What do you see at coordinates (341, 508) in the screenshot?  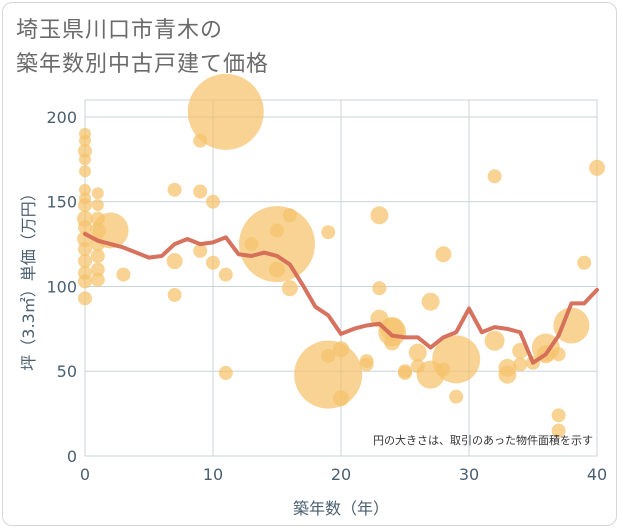 I see `x-axis-label: 築年数（年）` at bounding box center [341, 508].